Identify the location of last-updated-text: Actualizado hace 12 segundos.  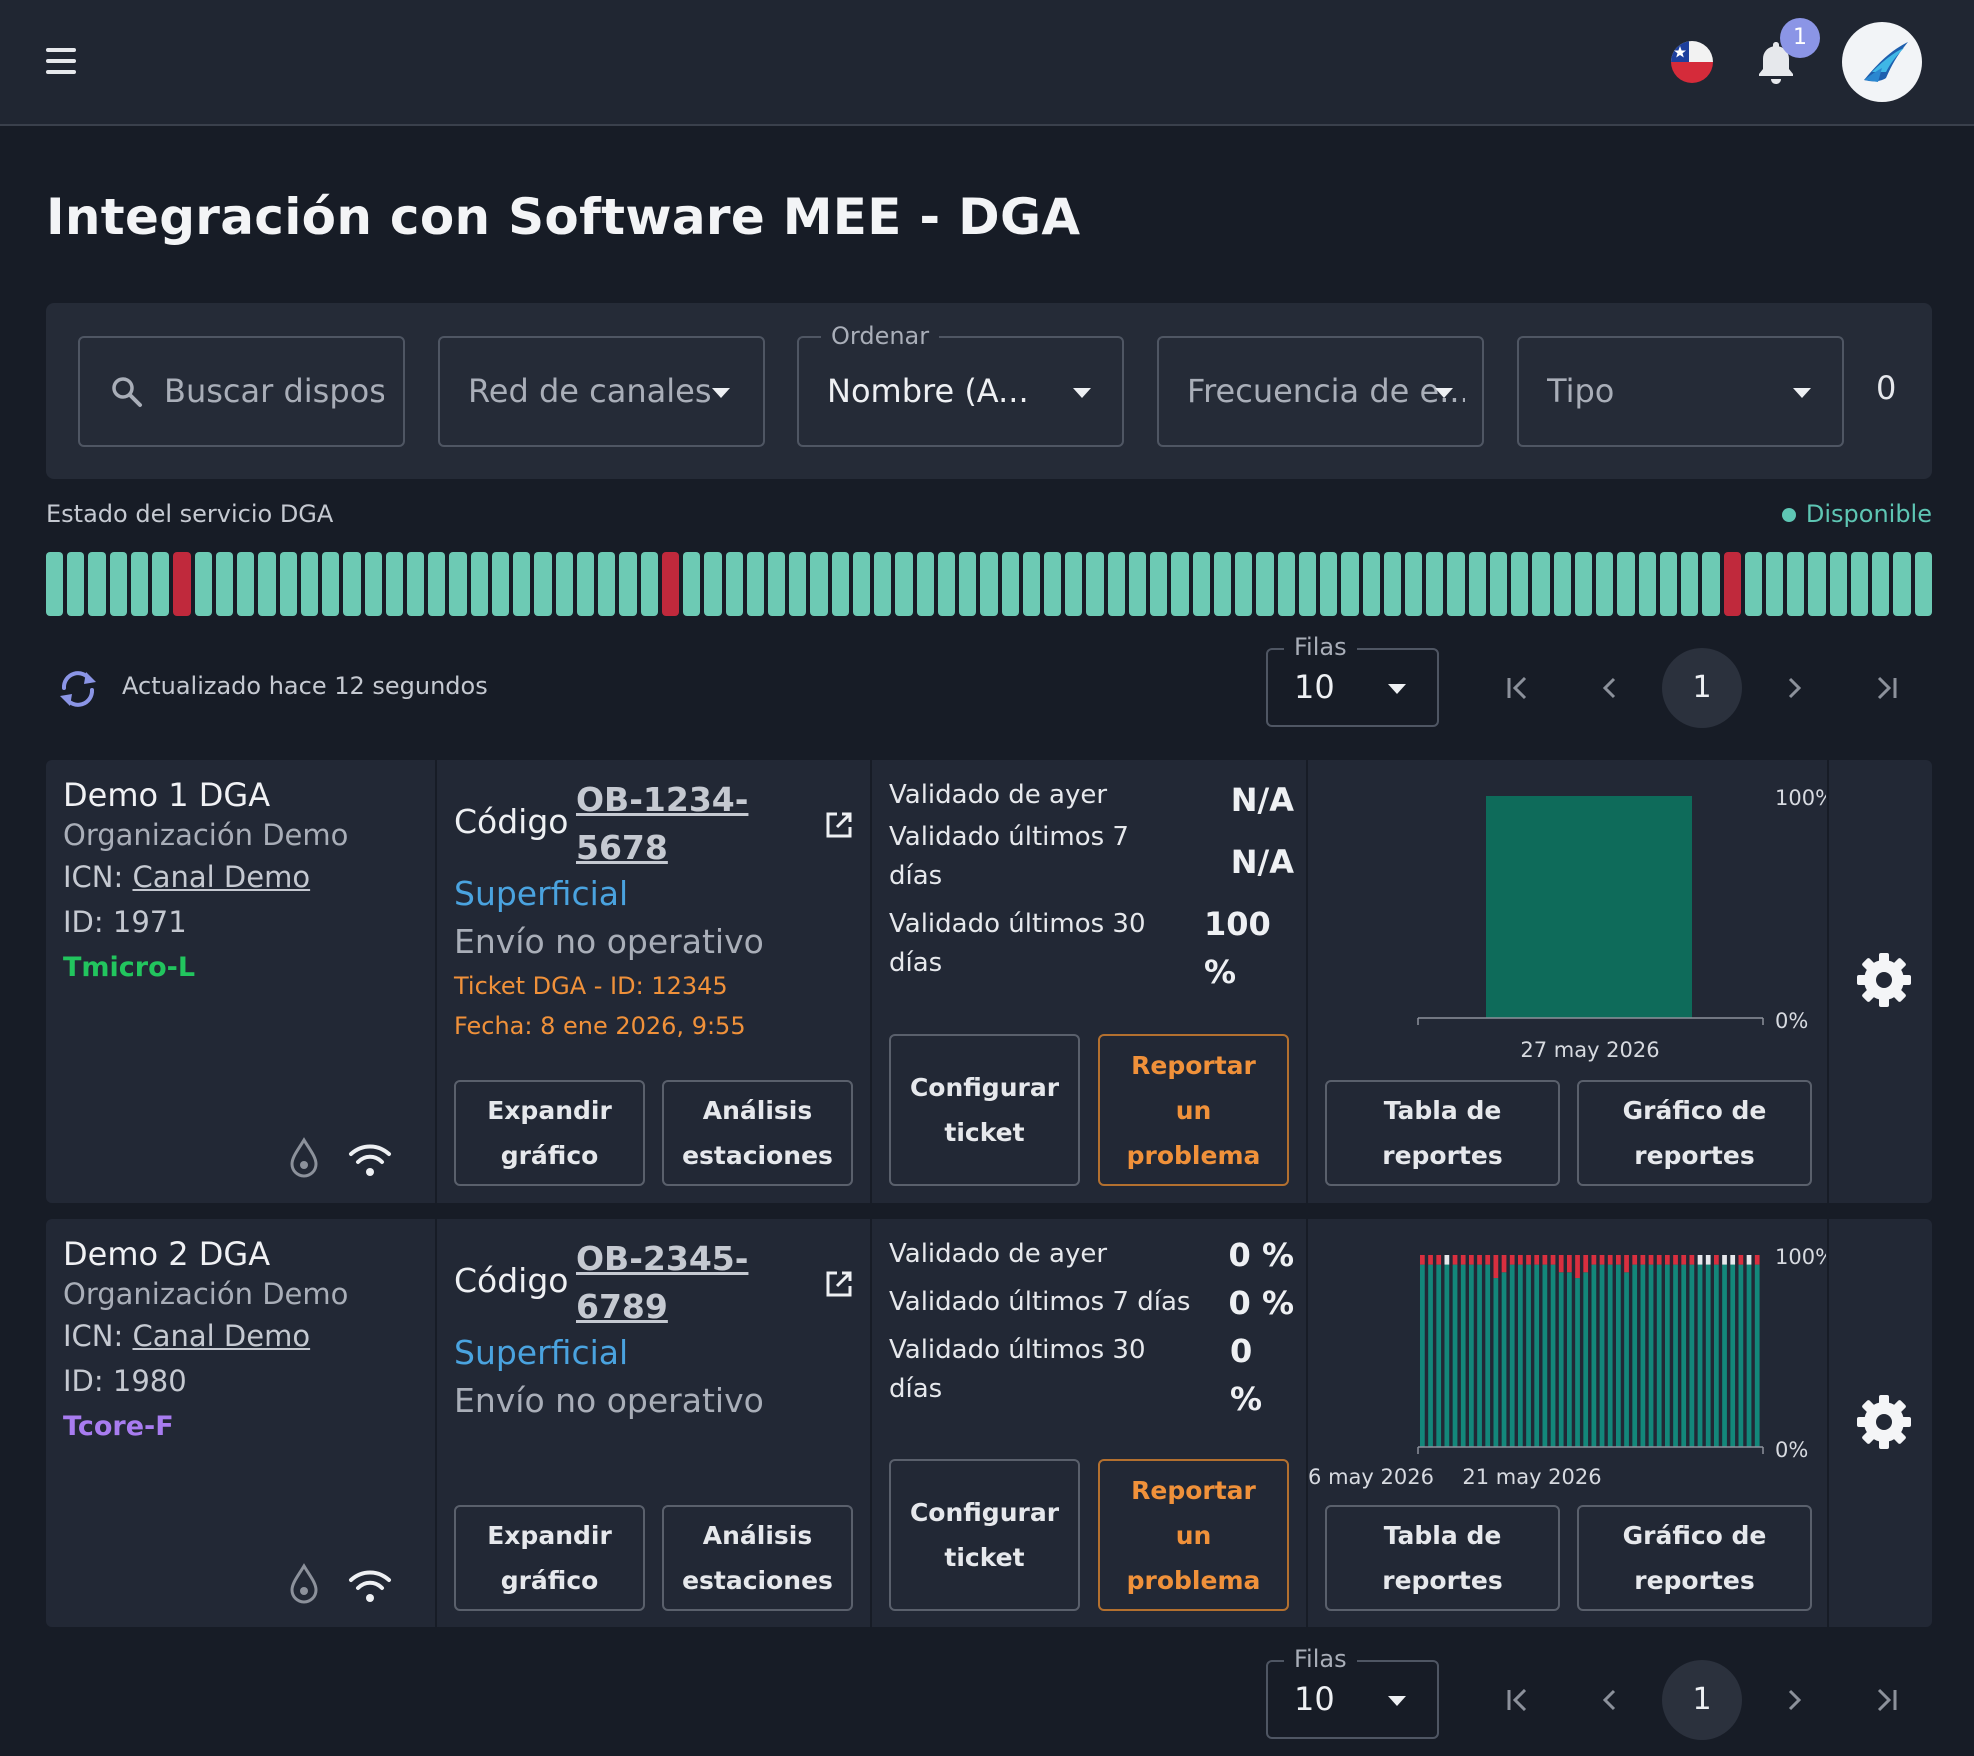
(305, 686).